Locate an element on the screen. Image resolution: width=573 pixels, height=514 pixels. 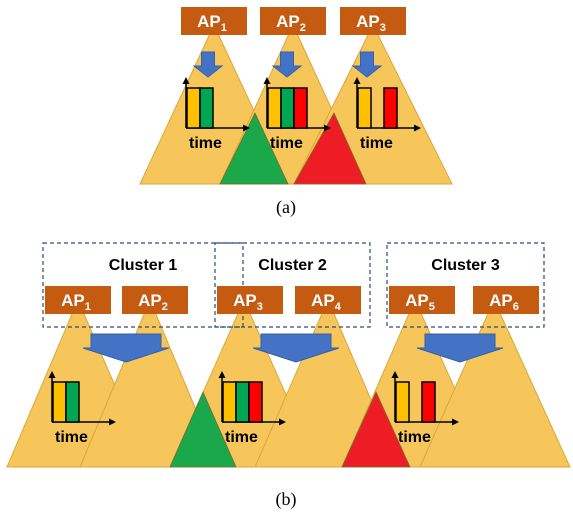
coverage-area-b6 is located at coordinates (495, 383).